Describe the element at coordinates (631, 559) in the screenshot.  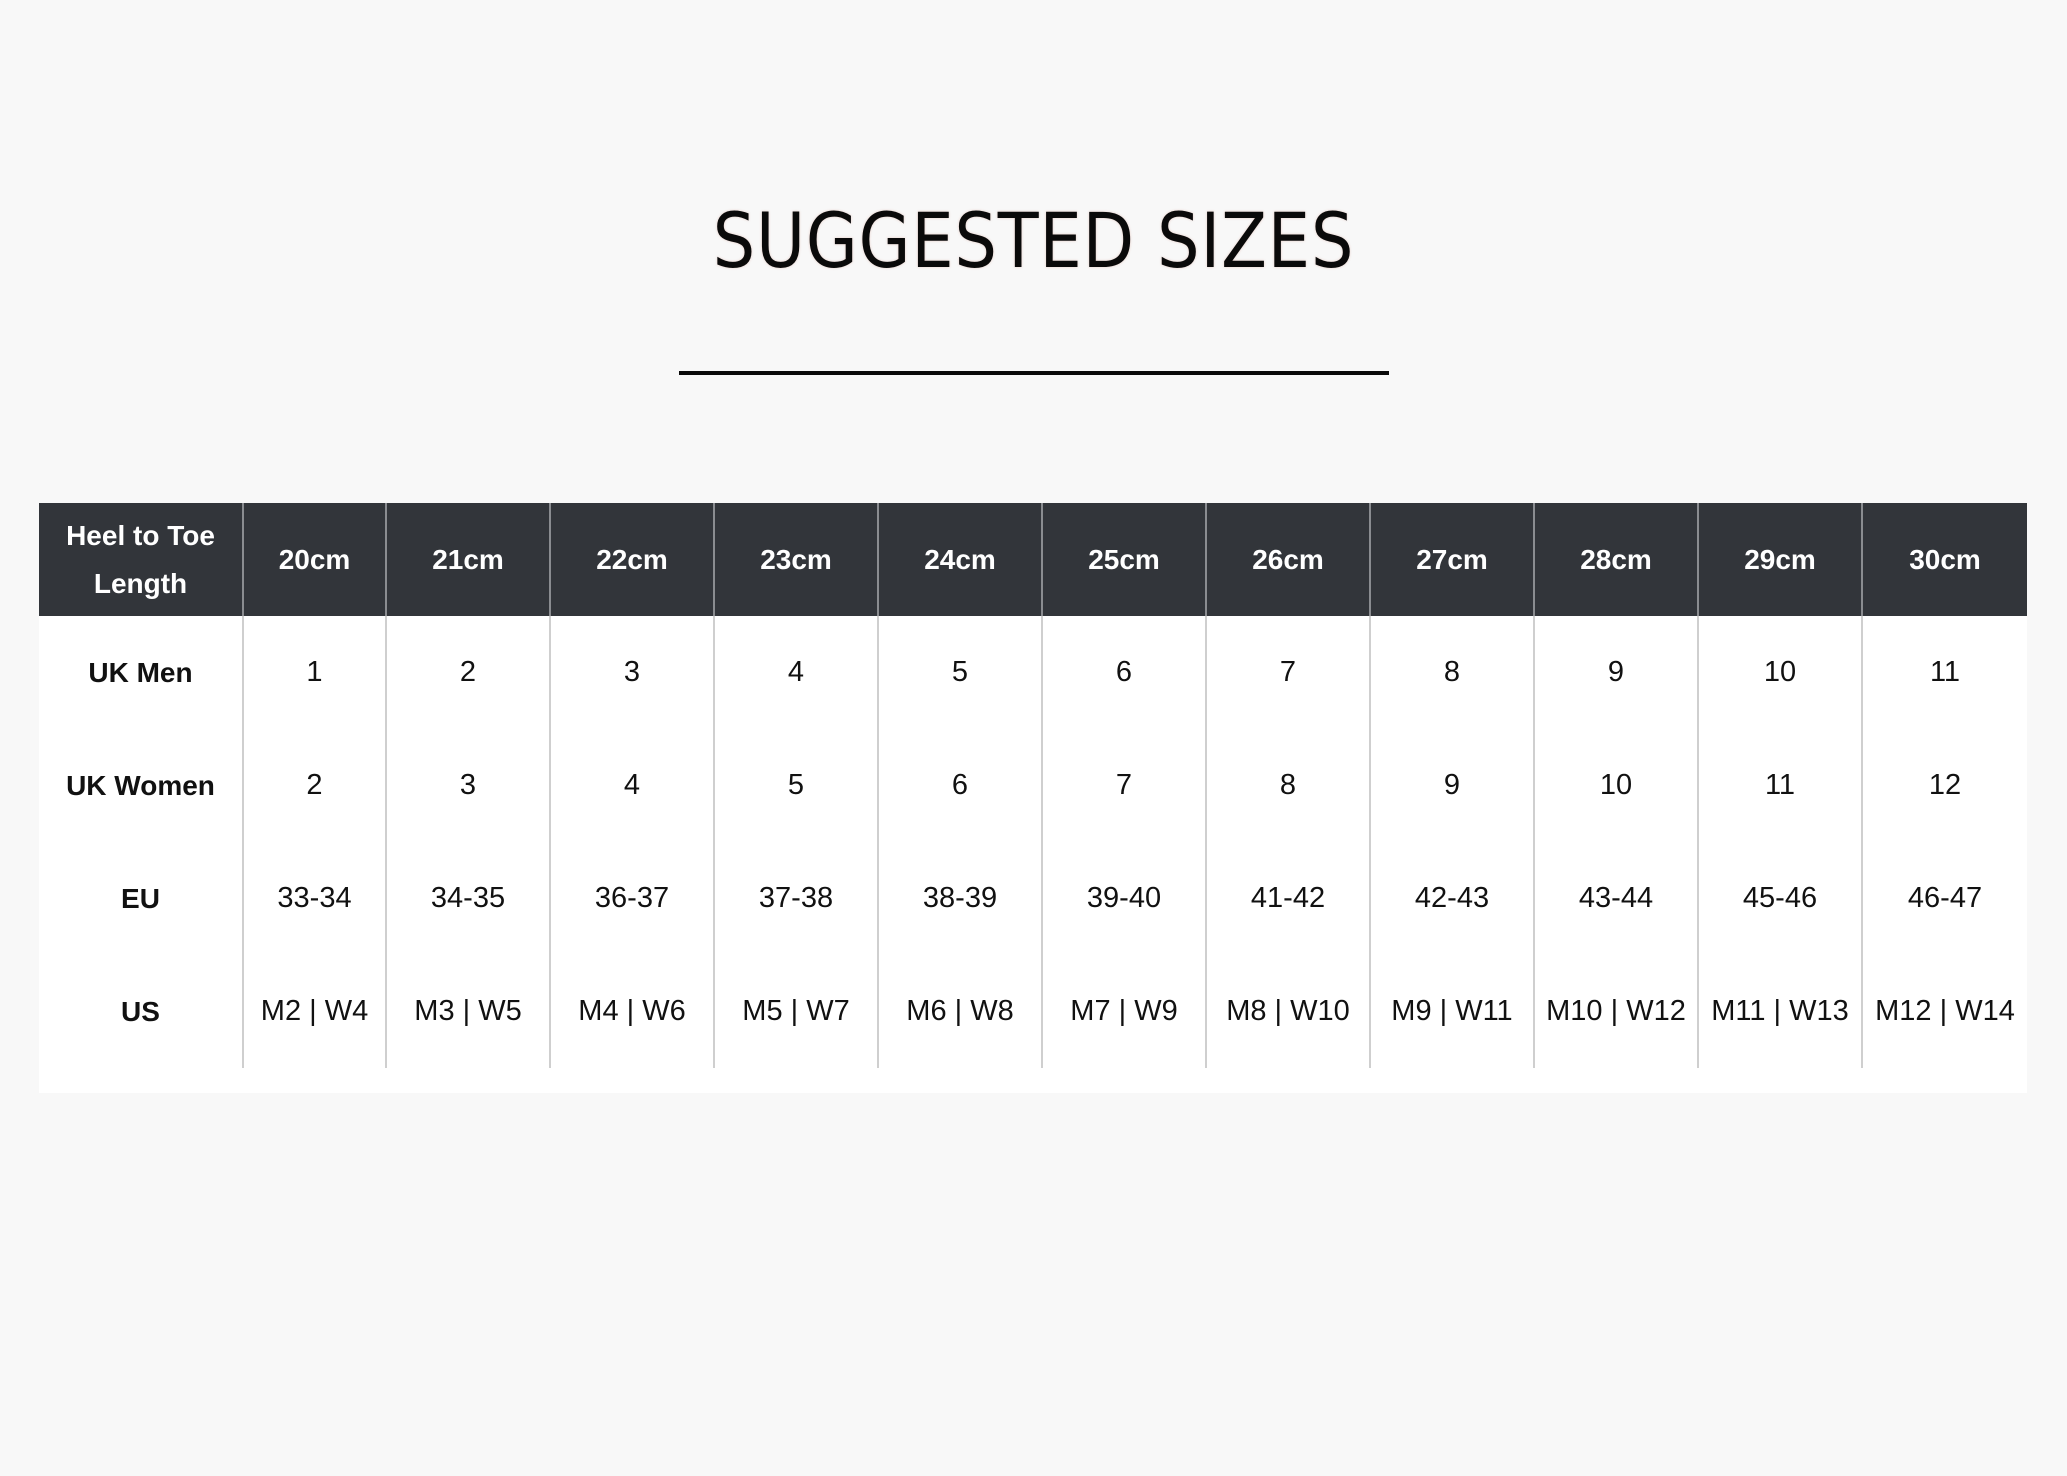
I see `column-header: 22cm` at that location.